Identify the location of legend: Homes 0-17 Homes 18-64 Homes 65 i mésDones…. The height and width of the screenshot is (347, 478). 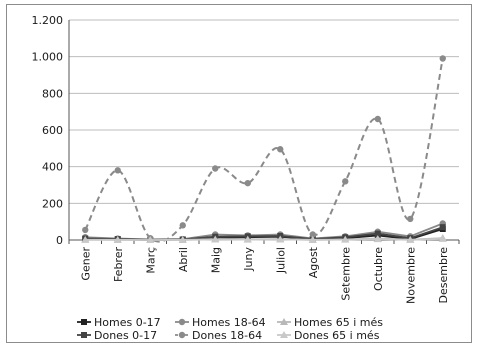
(230, 329).